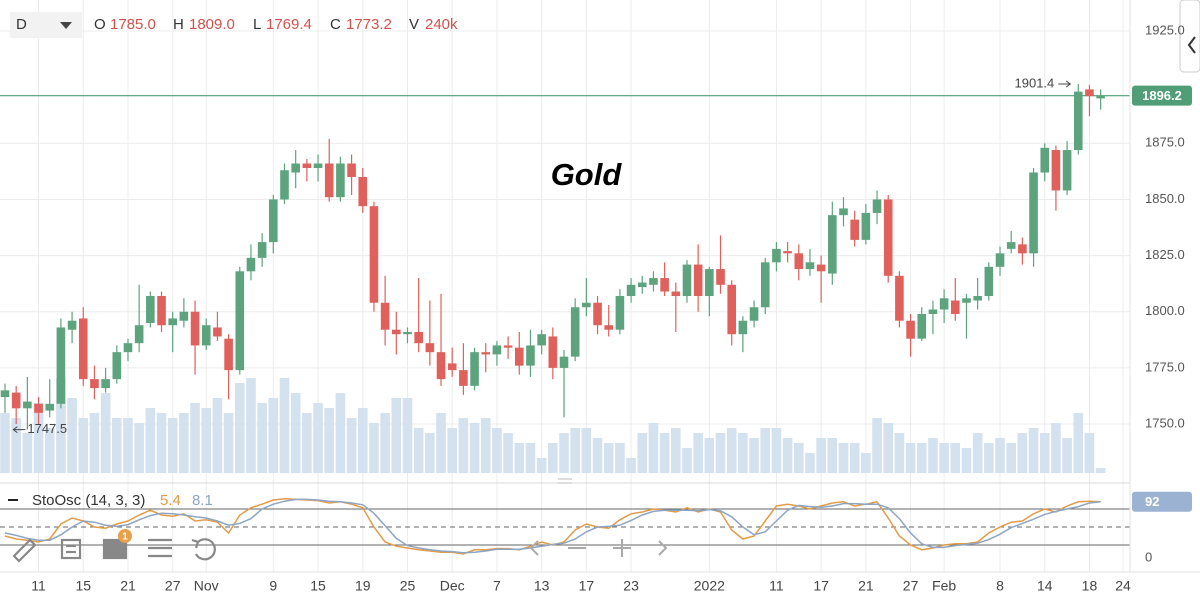 The width and height of the screenshot is (1200, 613). What do you see at coordinates (587, 174) in the screenshot?
I see `chart-title: Gold` at bounding box center [587, 174].